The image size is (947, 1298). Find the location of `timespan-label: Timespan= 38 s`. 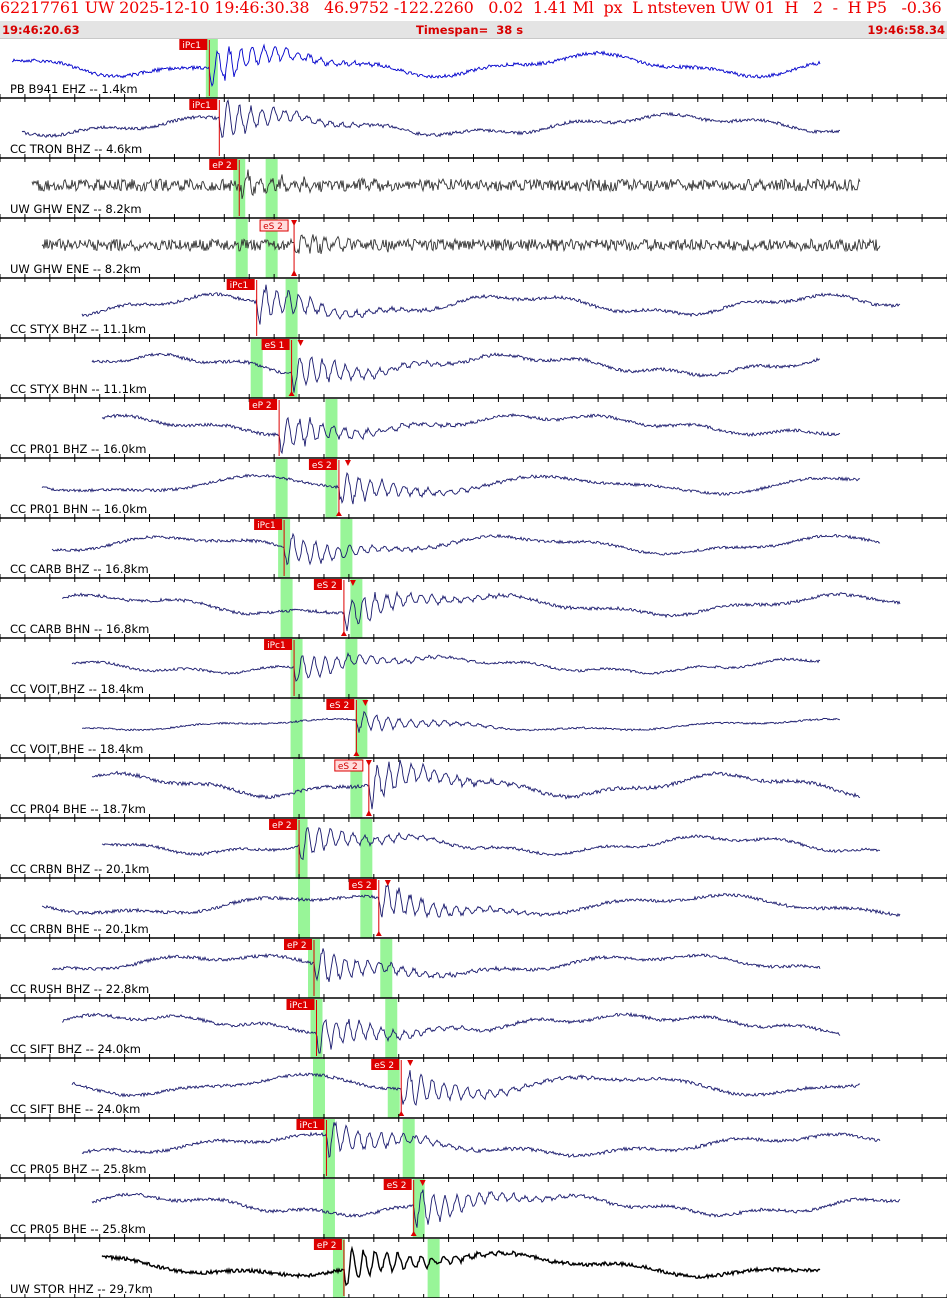

timespan-label: Timespan= 38 s is located at coordinates (470, 30).